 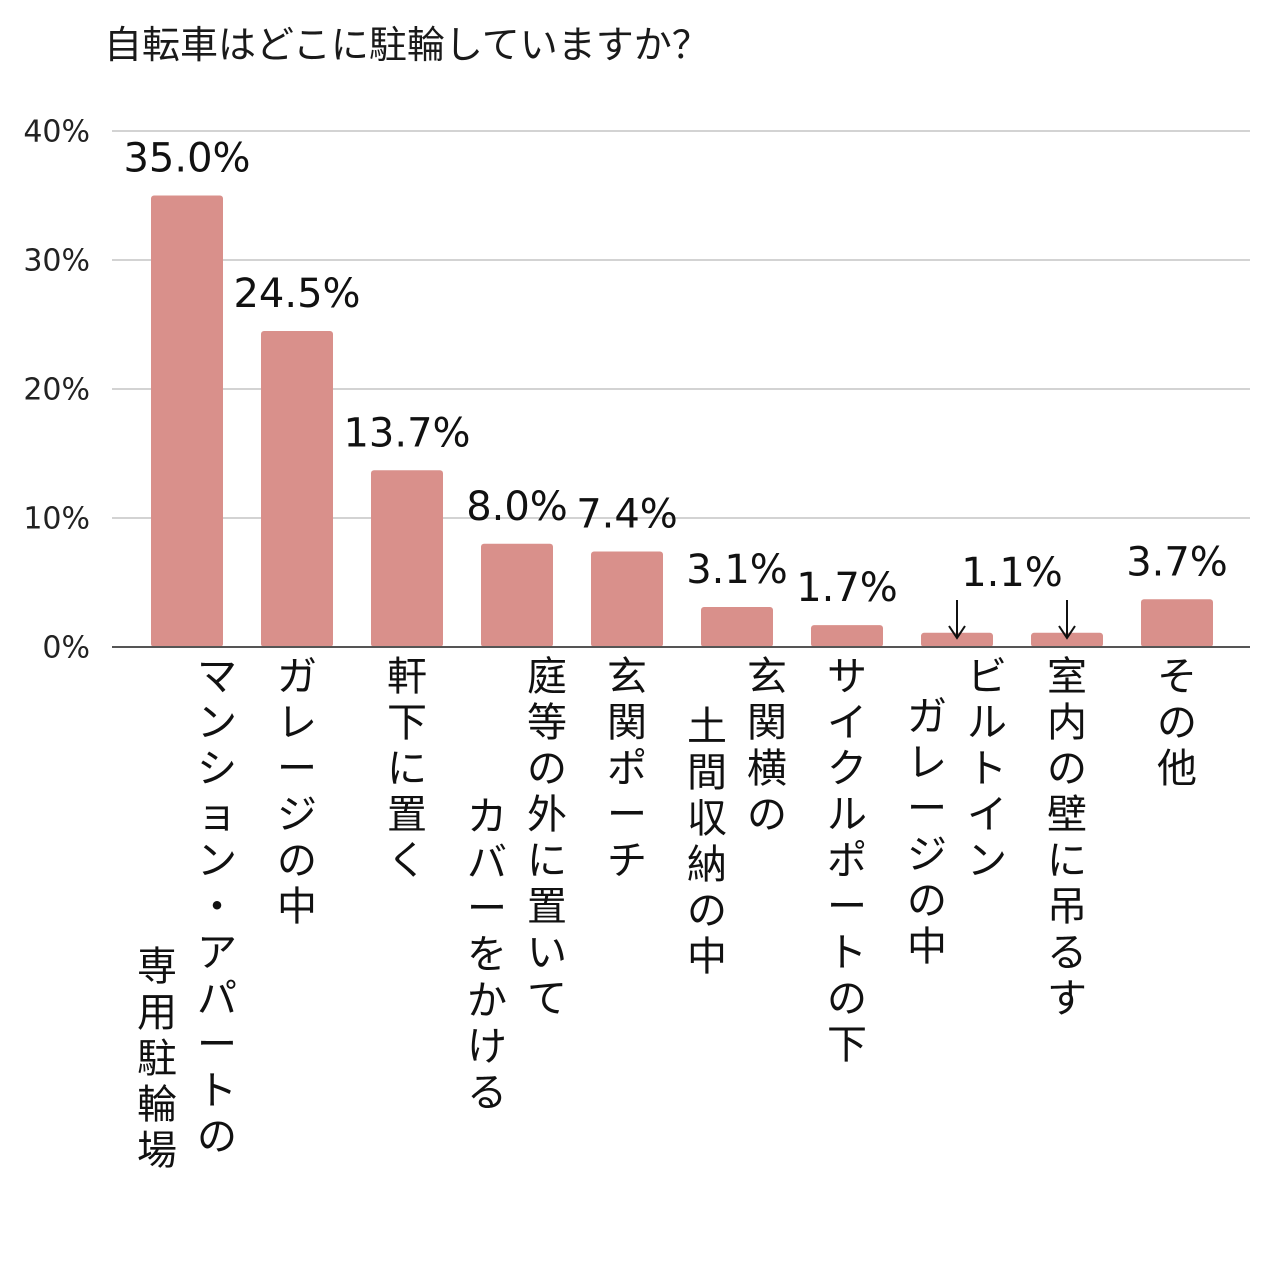 I want to click on data-label: 13.7%, so click(x=406, y=433).